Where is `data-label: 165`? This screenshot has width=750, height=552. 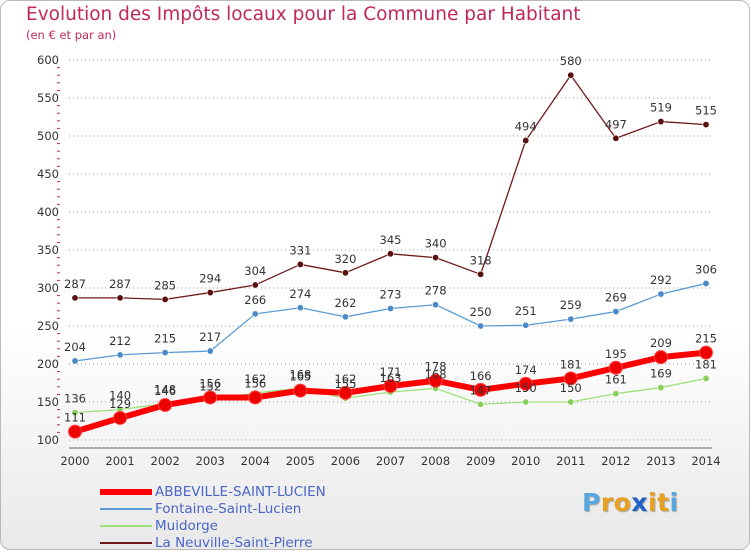
data-label: 165 is located at coordinates (300, 377).